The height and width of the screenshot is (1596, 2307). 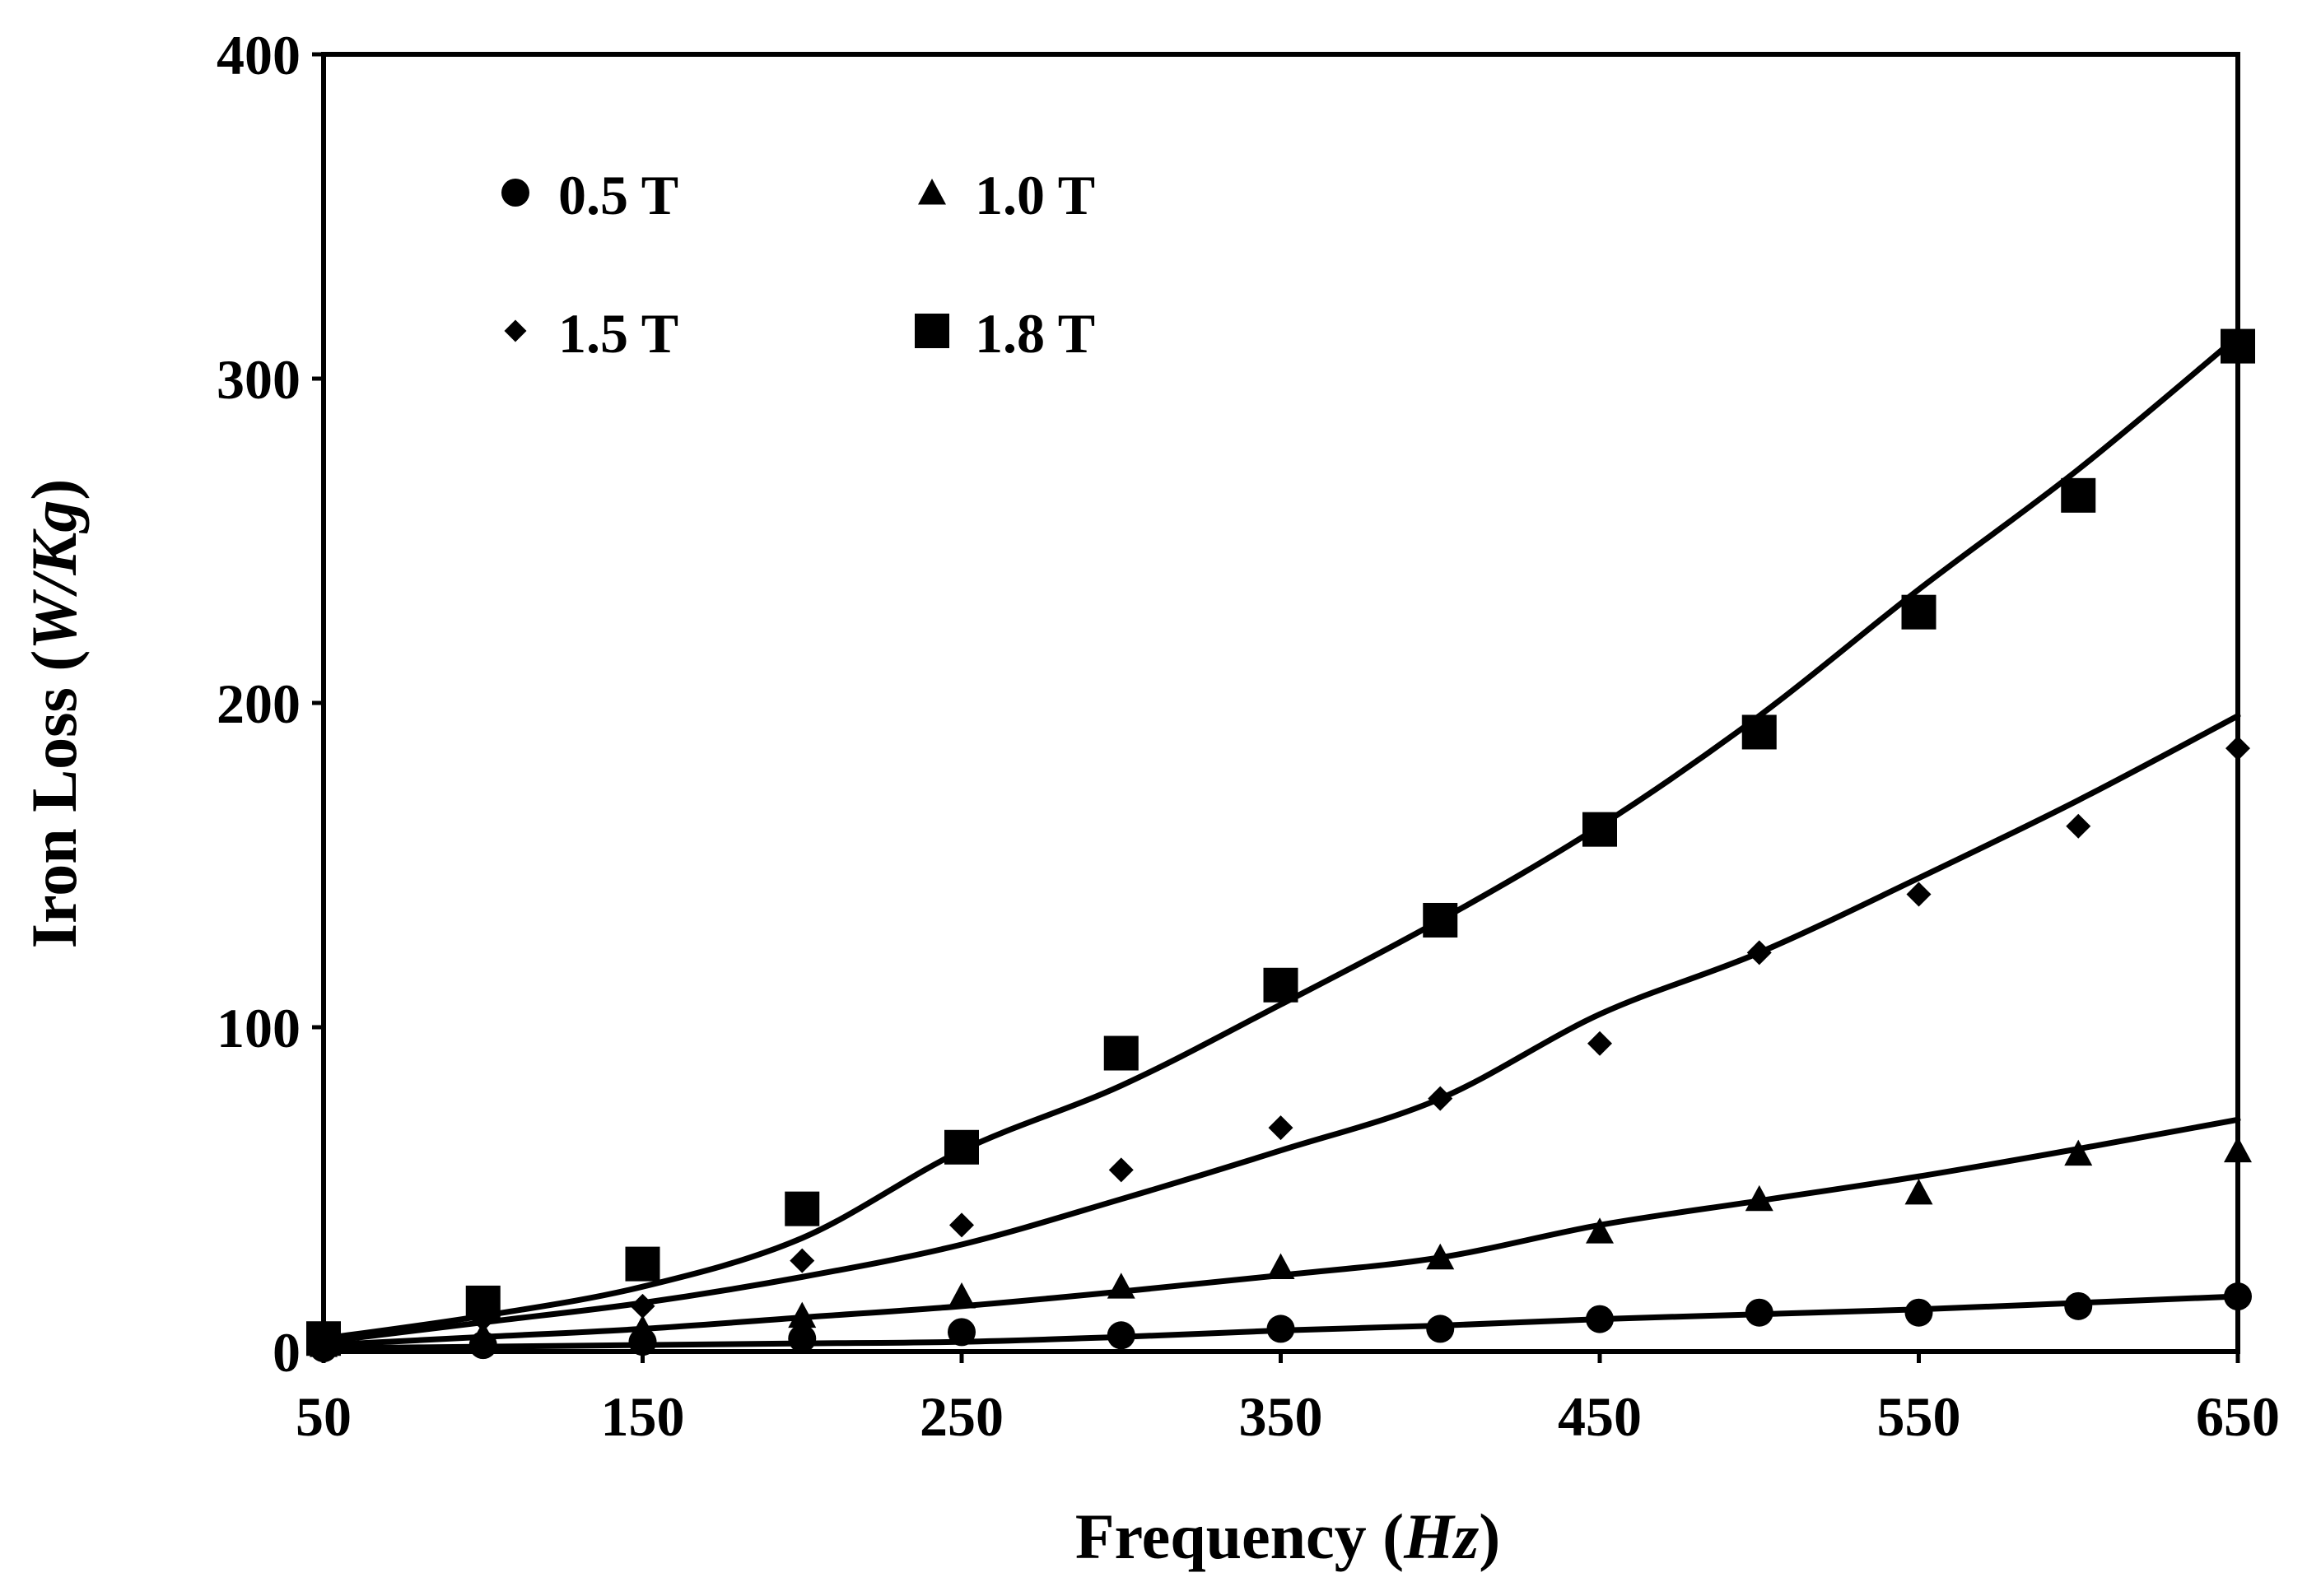 I want to click on legend-marker-circle, so click(x=515, y=193).